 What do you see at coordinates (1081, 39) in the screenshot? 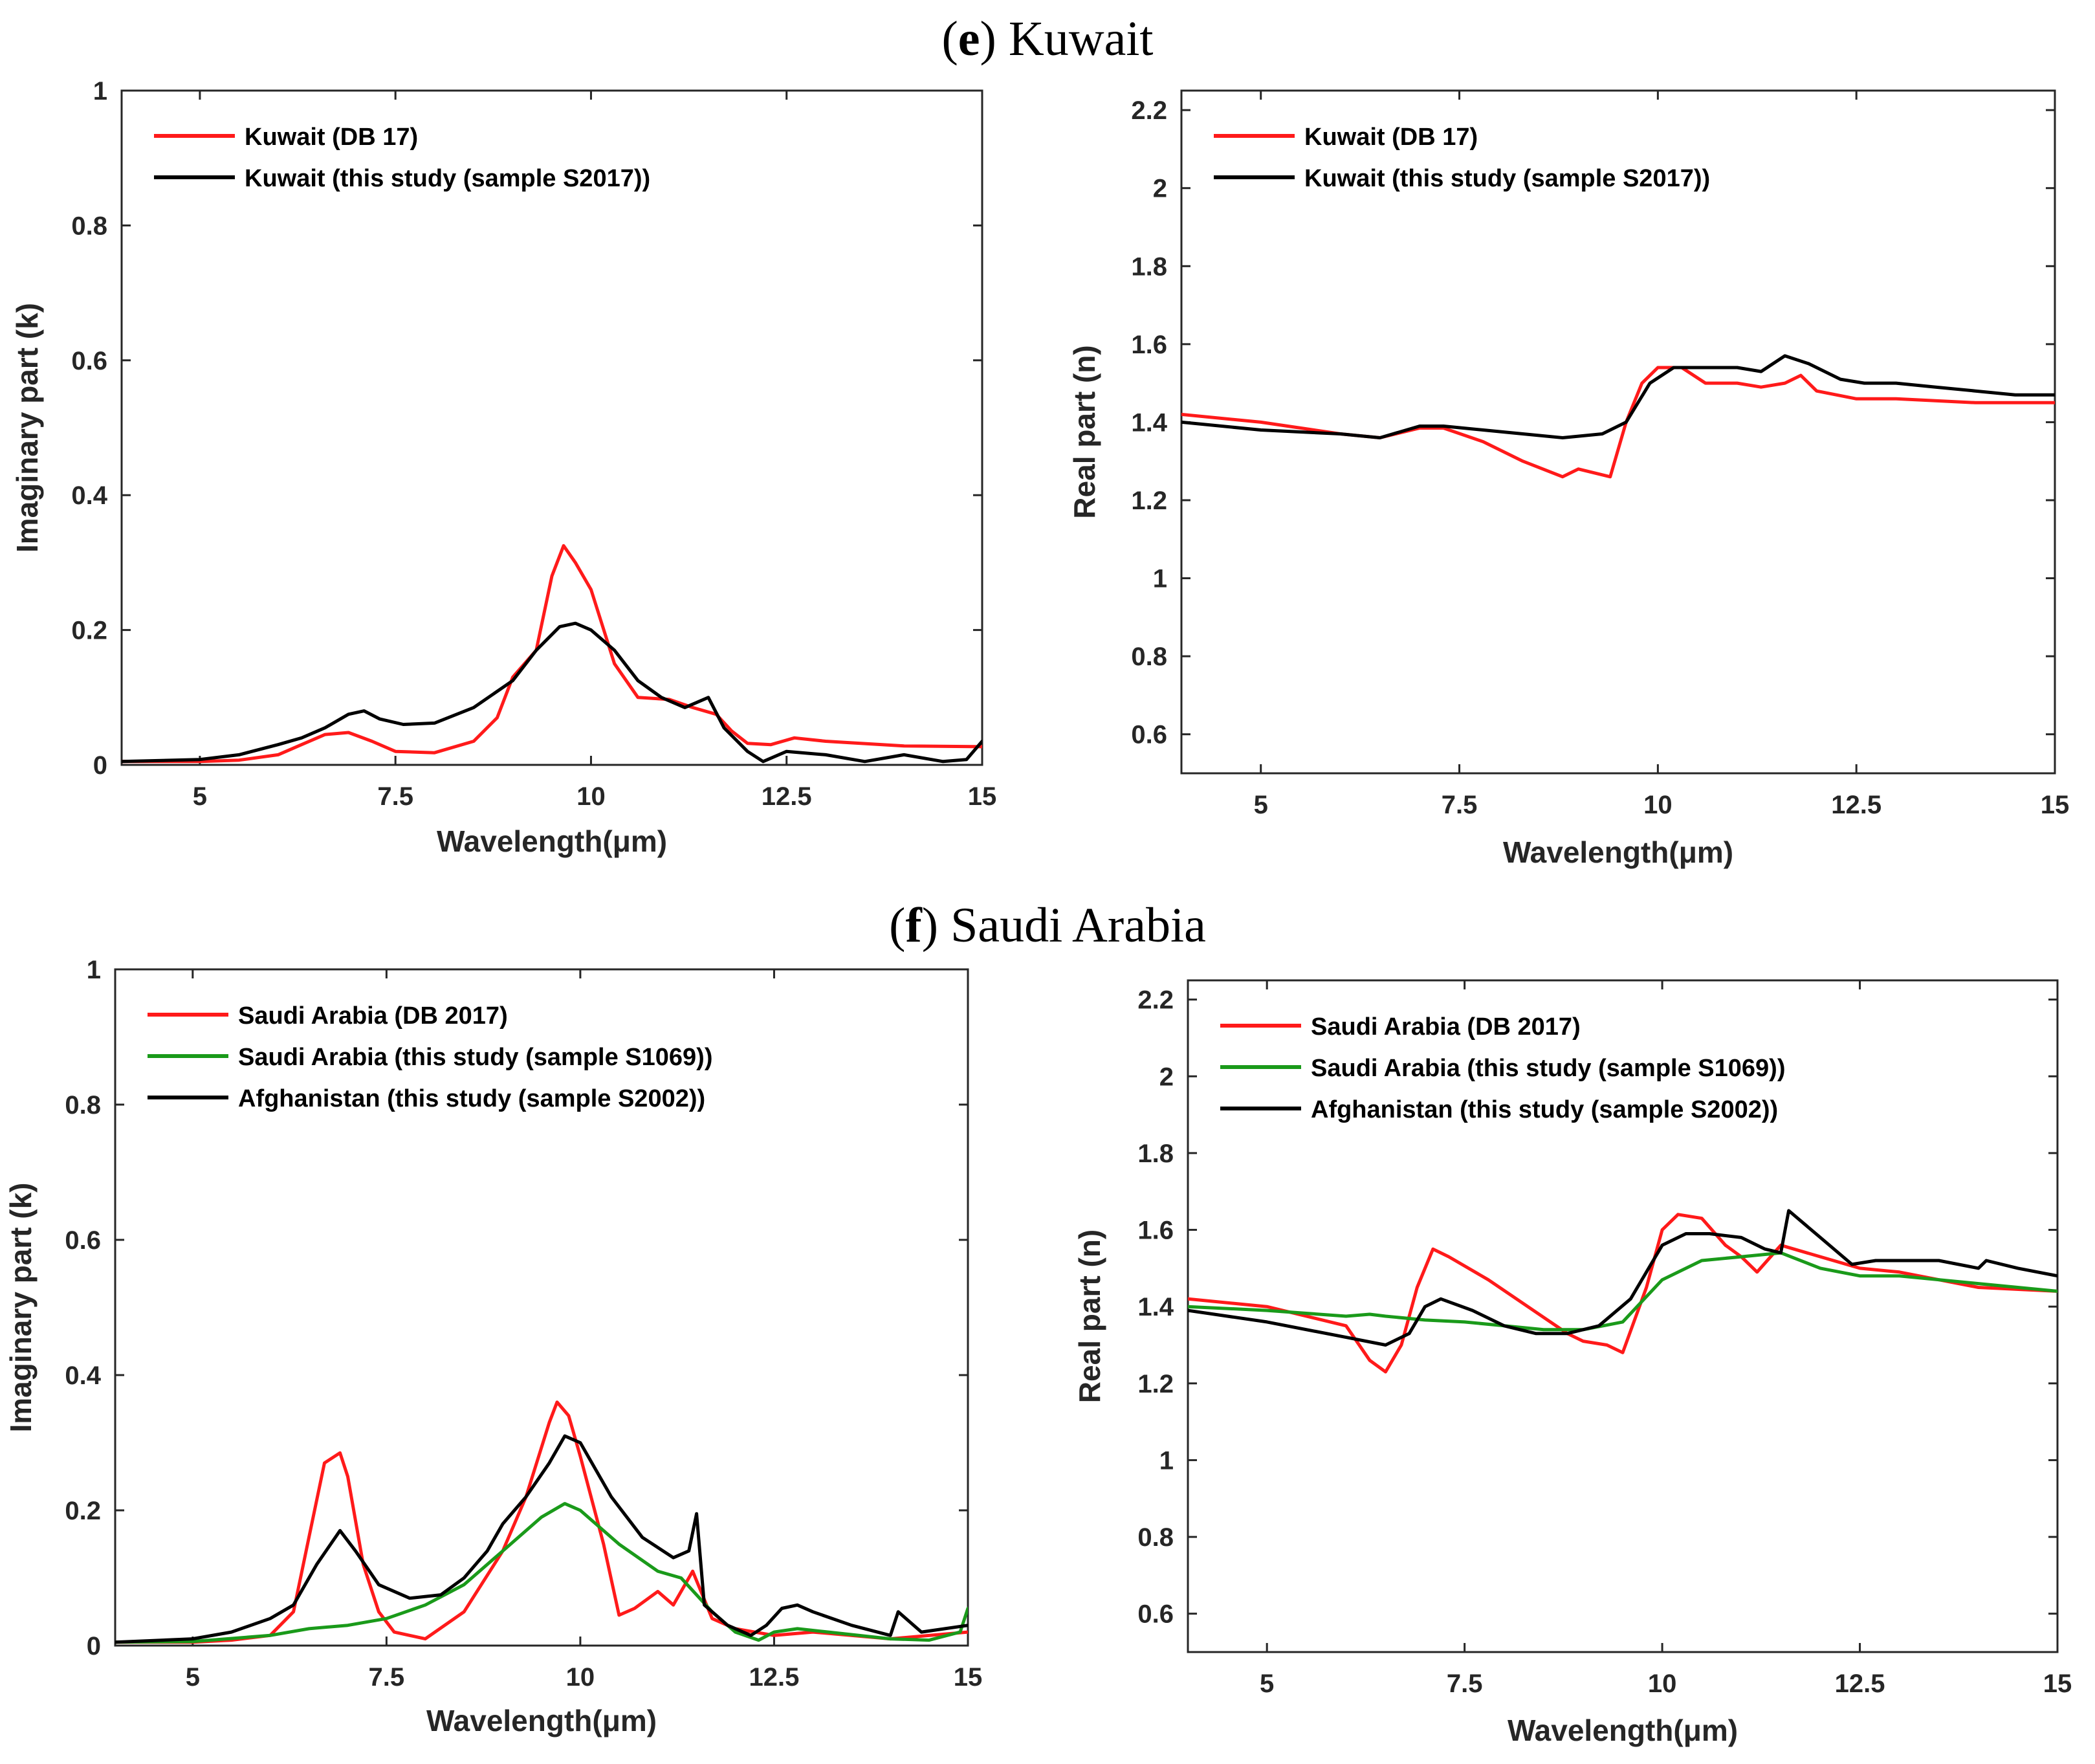
I see `section-name: Kuwait` at bounding box center [1081, 39].